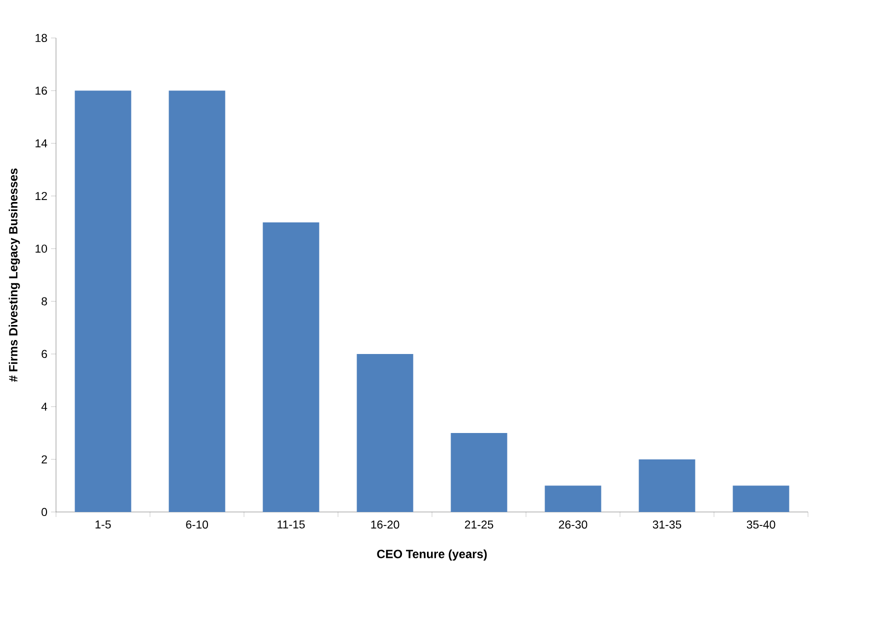 The width and height of the screenshot is (870, 627). Describe the element at coordinates (44, 354) in the screenshot. I see `y-tick-label: 6` at that location.